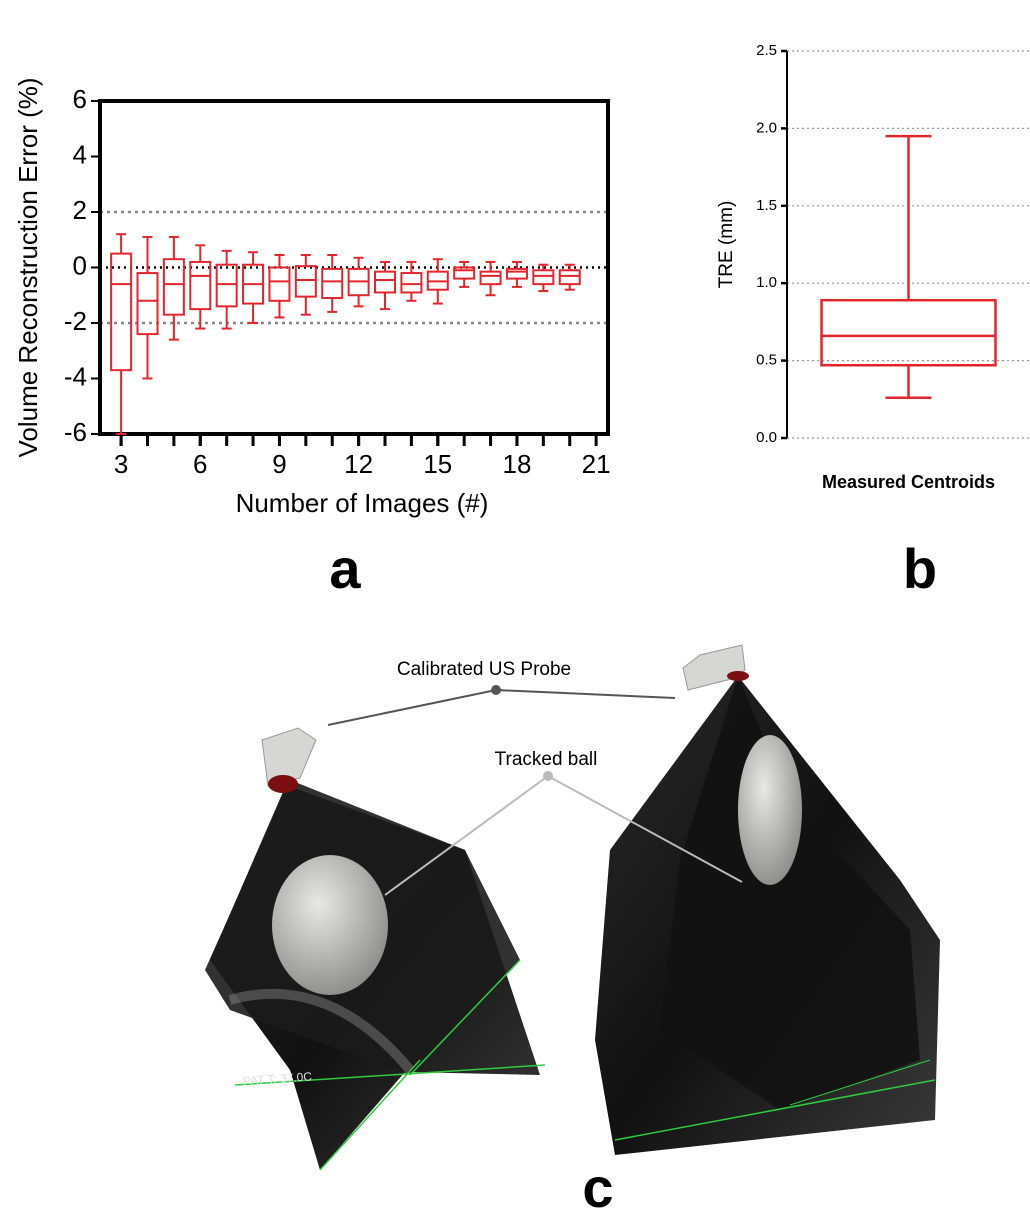  Describe the element at coordinates (345, 568) in the screenshot. I see `panel-label: a` at that location.